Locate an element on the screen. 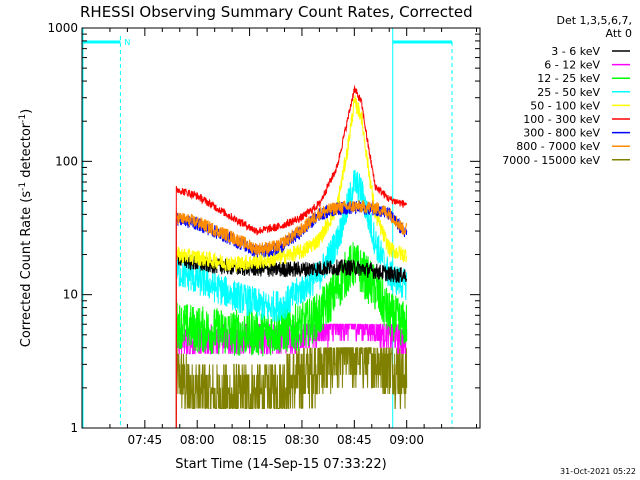 The image size is (640, 480). series-line-7000-15000-kev is located at coordinates (291, 387).